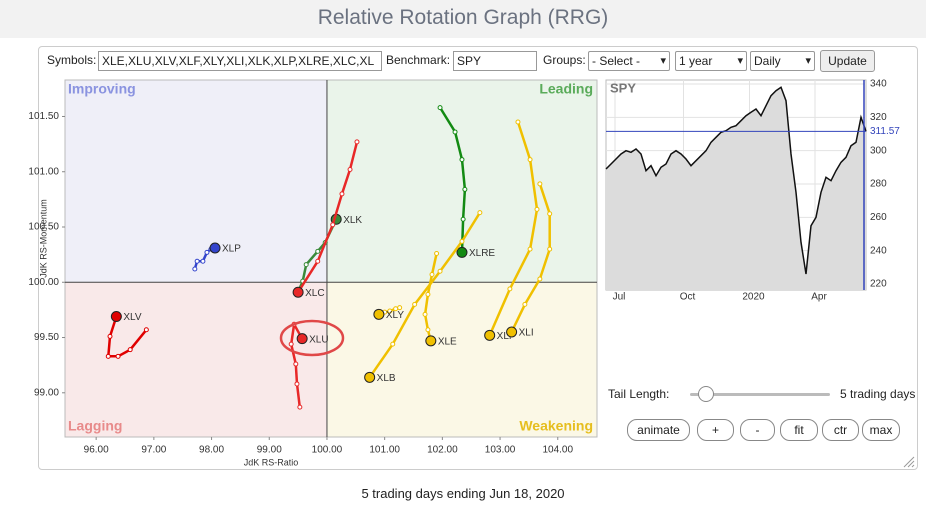  I want to click on header: Relative Rotation Graph (RRG), so click(463, 19).